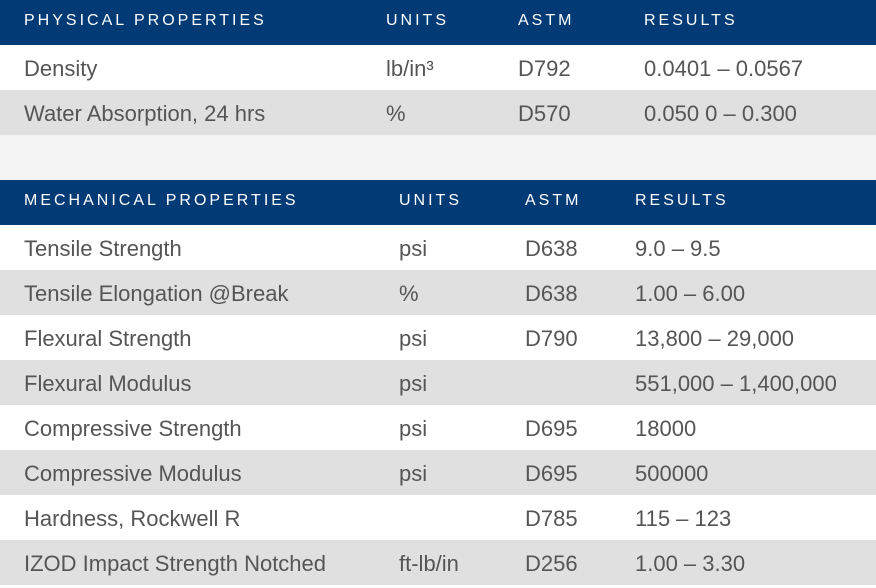 This screenshot has width=876, height=588. What do you see at coordinates (690, 293) in the screenshot?
I see `property-result: 1.00 – 6.00` at bounding box center [690, 293].